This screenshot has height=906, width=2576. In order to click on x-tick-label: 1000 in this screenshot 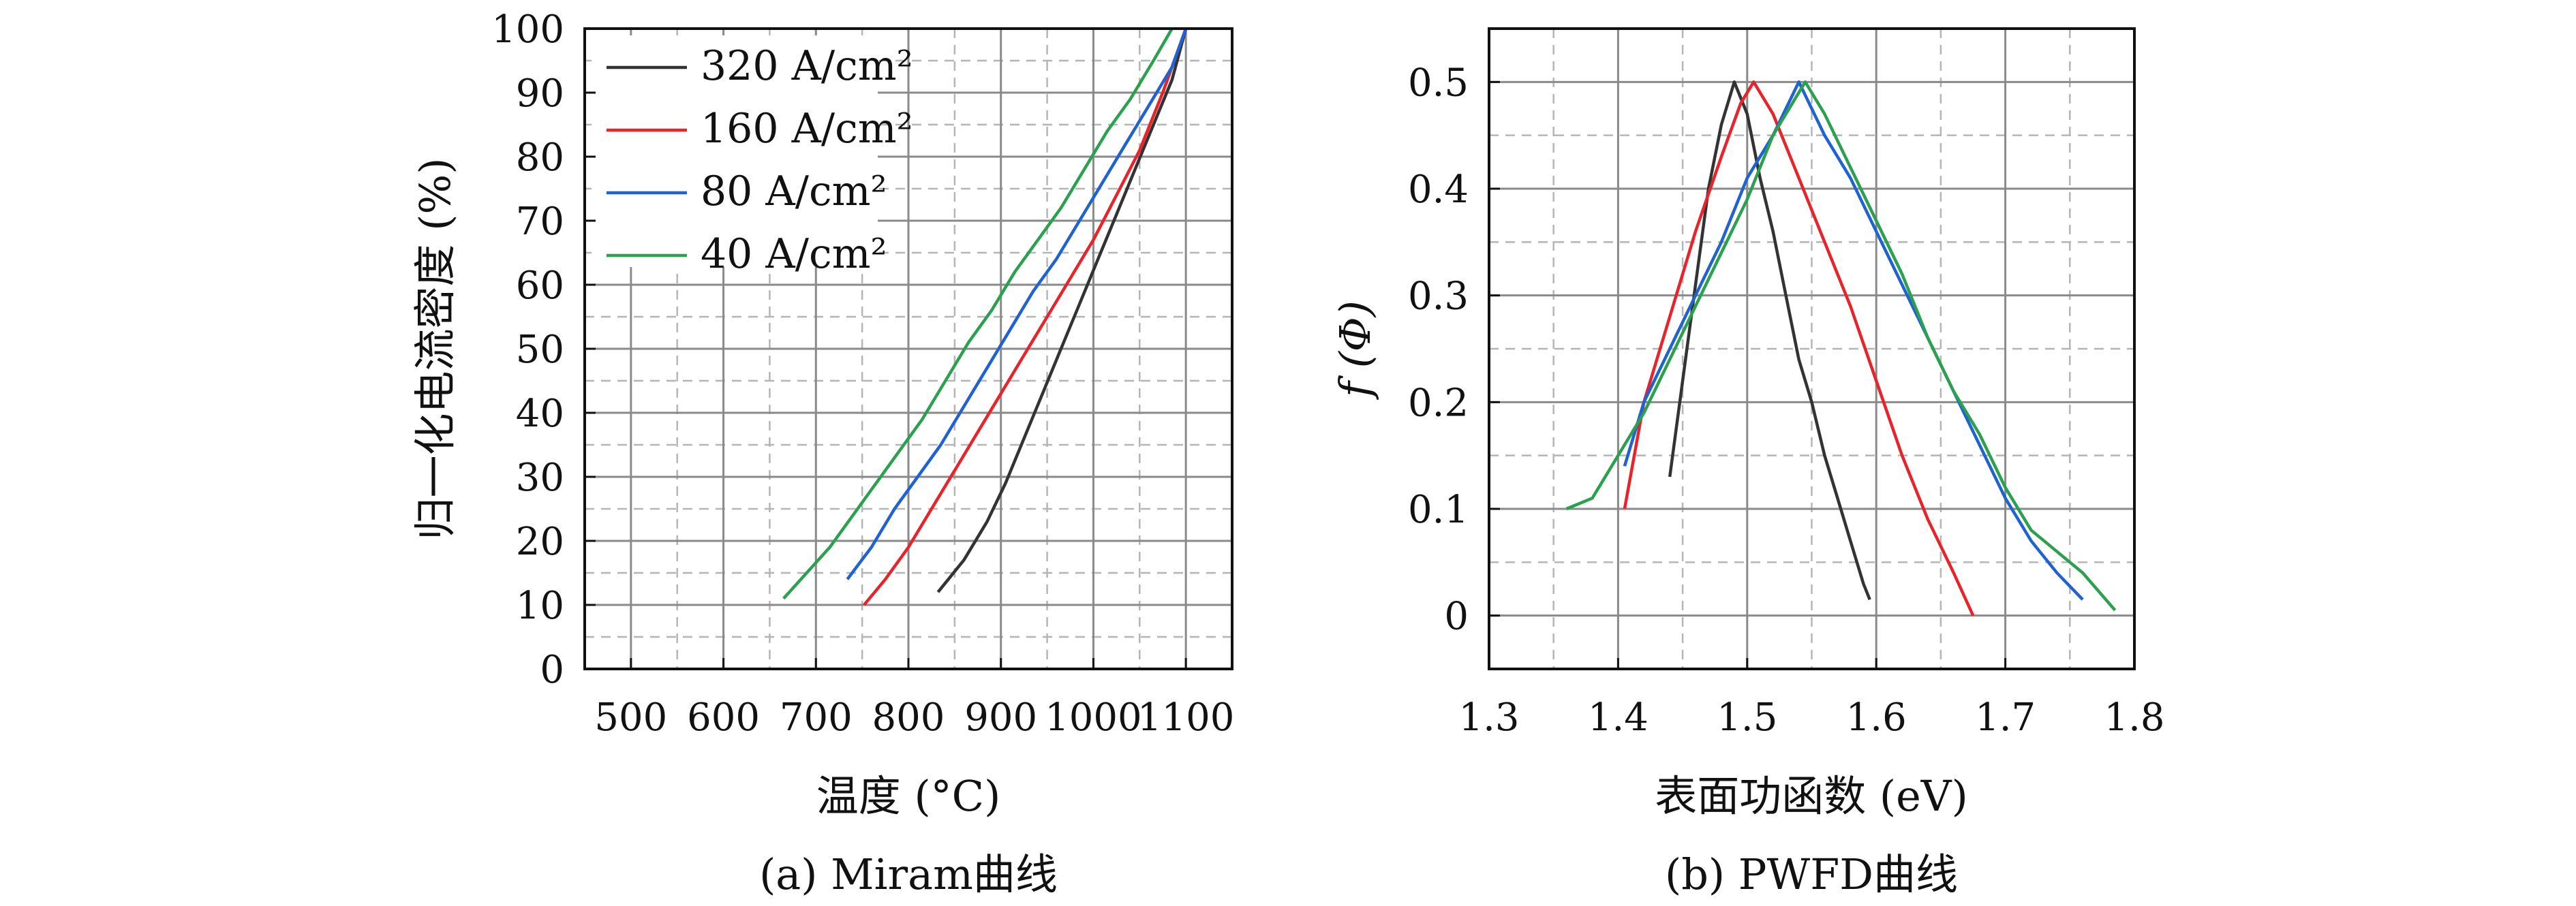, I will do `click(1093, 718)`.